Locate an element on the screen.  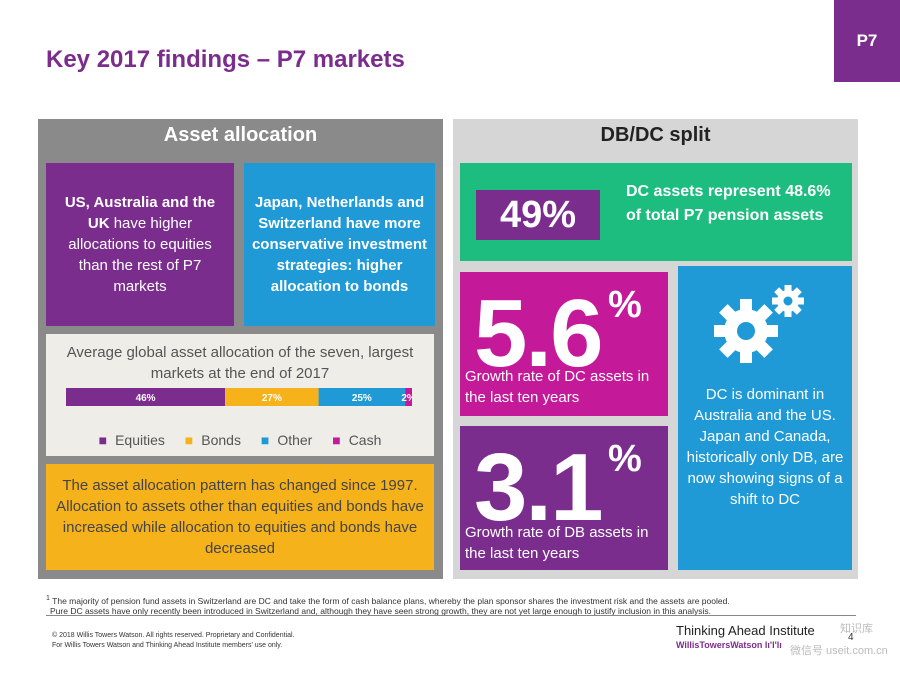
bar-segment-equities is located at coordinates (146, 397).